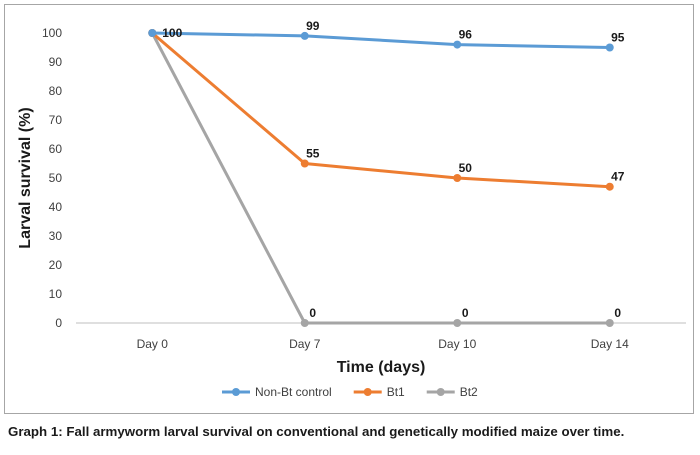  I want to click on y-tick-label: 90, so click(56, 62).